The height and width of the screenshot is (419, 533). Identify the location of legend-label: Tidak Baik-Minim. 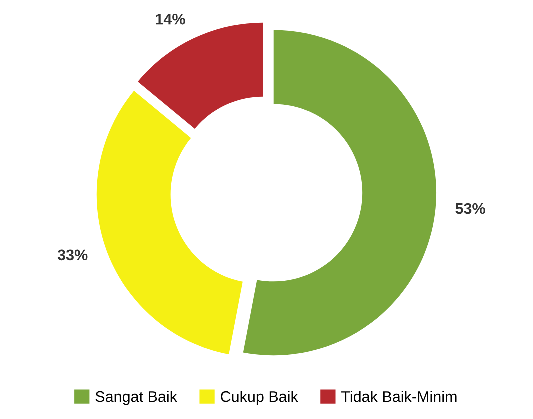
(399, 396).